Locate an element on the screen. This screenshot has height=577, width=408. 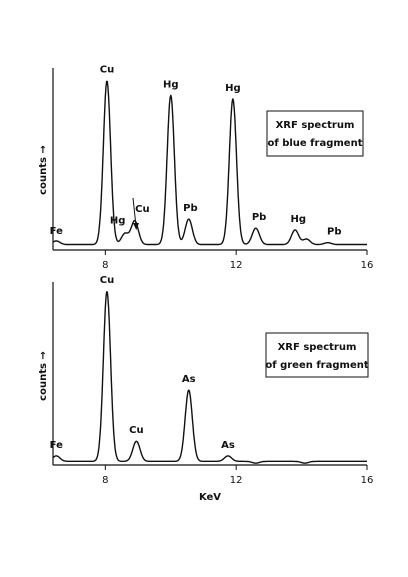
peak-labels: Fe Cu Cu As As is located at coordinates (142, 363).